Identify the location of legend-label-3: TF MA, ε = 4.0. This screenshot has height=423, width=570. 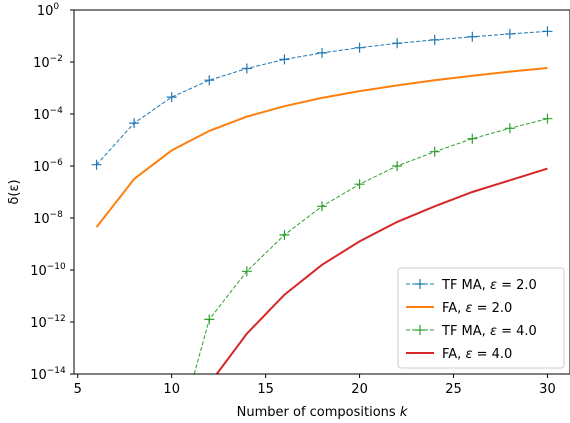
(489, 331).